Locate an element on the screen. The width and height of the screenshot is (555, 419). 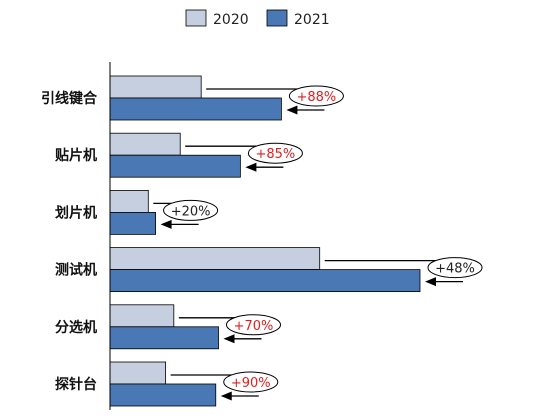
category-label: 探针台 is located at coordinates (76, 384).